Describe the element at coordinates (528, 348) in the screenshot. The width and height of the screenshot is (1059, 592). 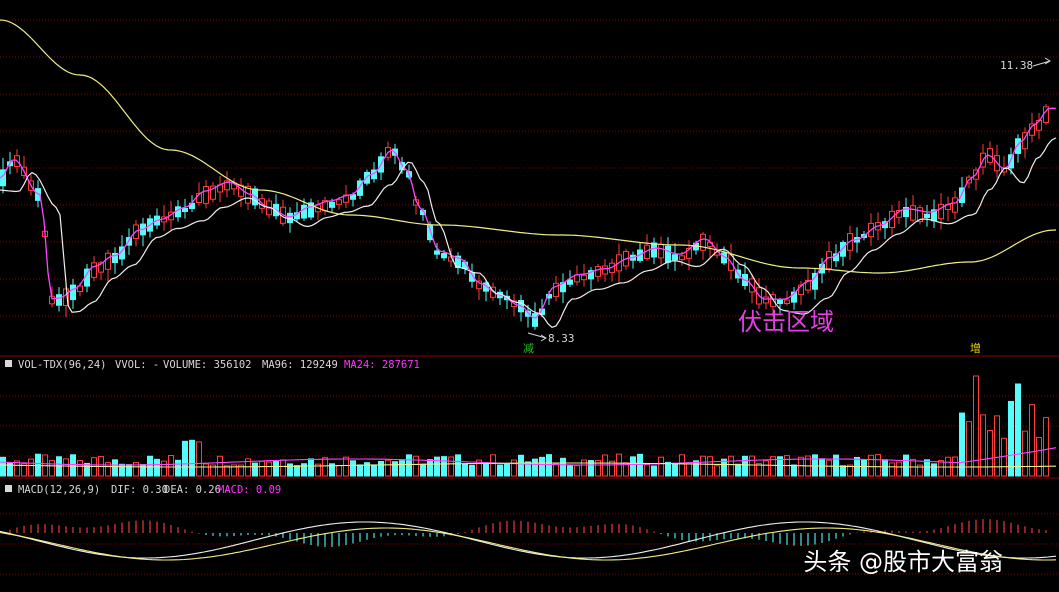
I see `reduce-signal-marker: 减` at that location.